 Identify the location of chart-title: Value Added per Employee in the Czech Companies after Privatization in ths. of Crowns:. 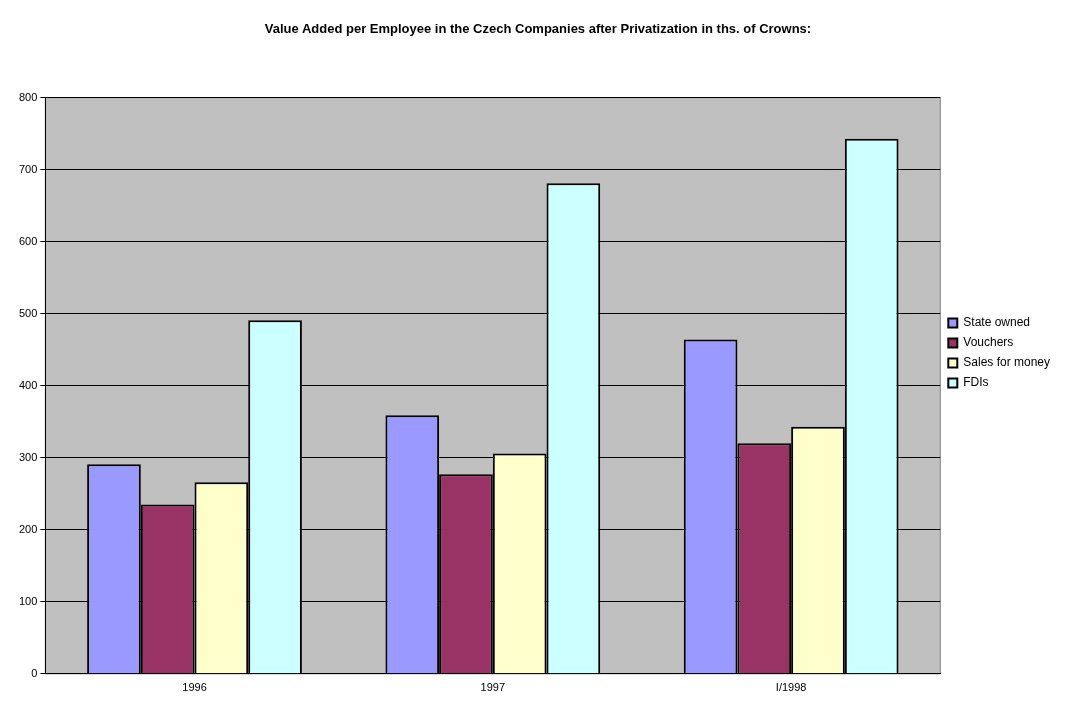
(538, 29).